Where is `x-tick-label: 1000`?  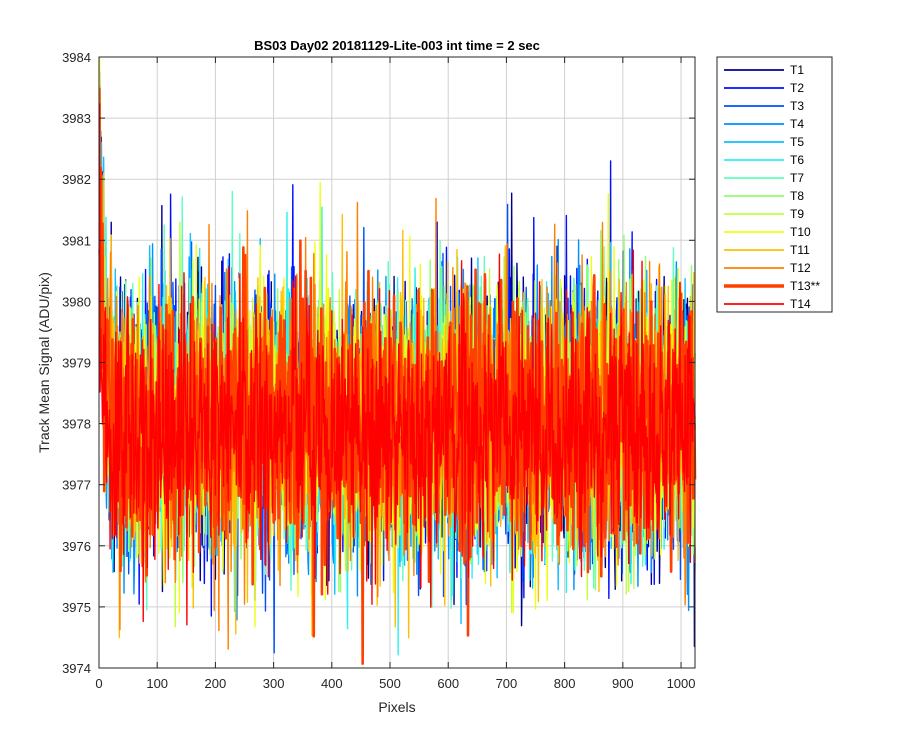
x-tick-label: 1000 is located at coordinates (681, 683).